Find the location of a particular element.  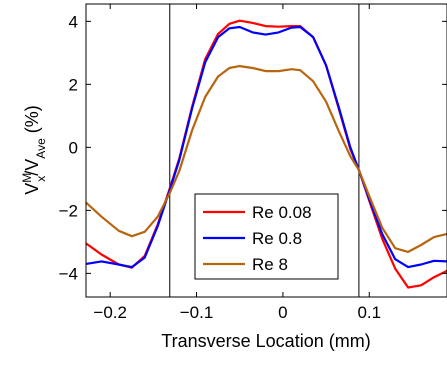

x-tick-label: −0.1 is located at coordinates (197, 312).